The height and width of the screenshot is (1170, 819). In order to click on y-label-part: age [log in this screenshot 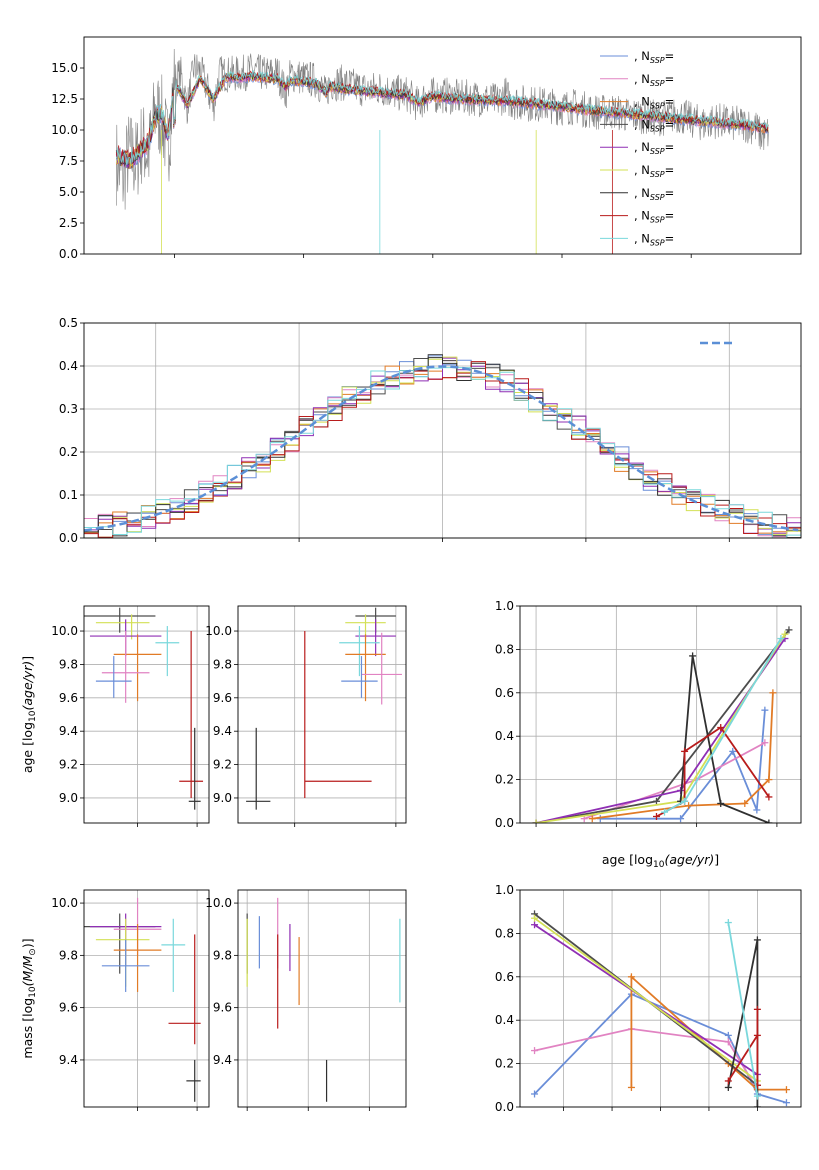, I will do `click(27, 747)`.